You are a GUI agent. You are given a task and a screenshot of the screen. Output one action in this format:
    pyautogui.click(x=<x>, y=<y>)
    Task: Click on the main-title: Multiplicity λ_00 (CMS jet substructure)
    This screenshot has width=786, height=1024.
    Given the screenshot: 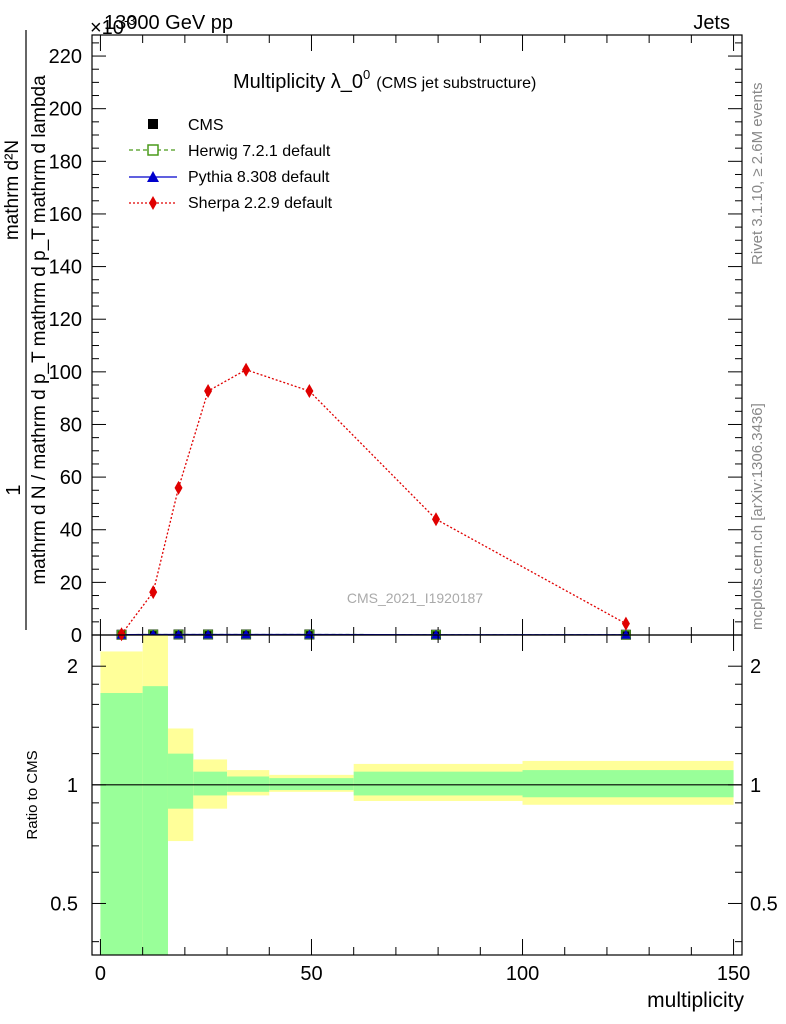 What is the action you would take?
    pyautogui.click(x=384, y=80)
    